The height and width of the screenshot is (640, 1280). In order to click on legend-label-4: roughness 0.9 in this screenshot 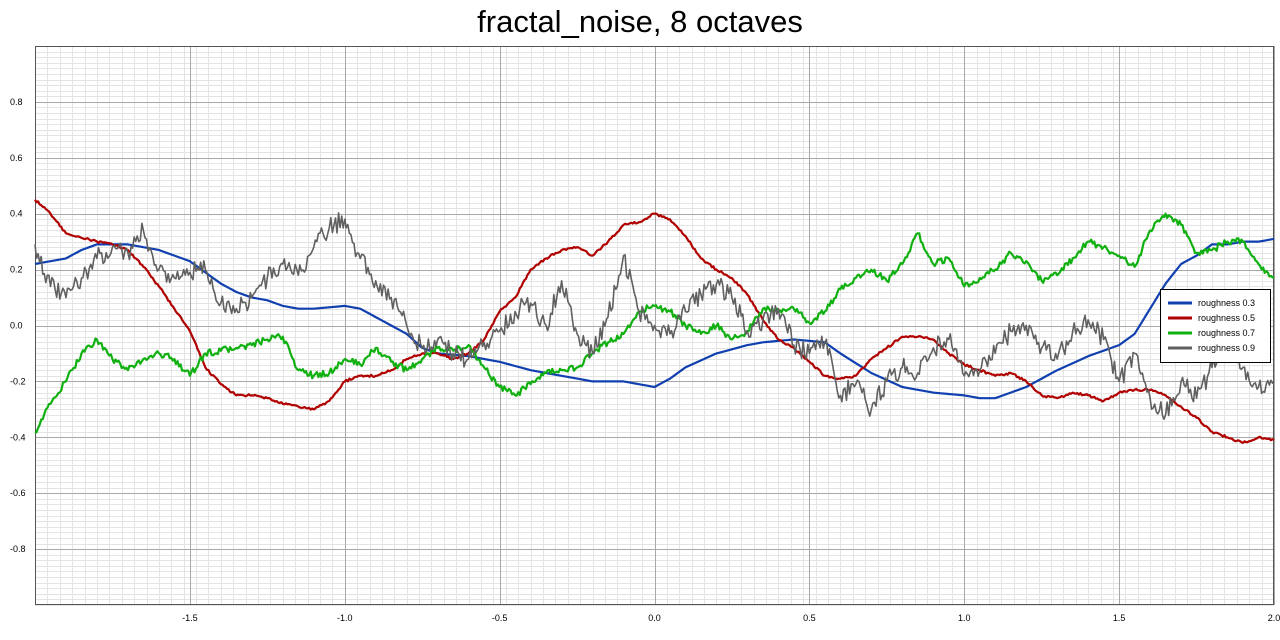, I will do `click(1226, 348)`.